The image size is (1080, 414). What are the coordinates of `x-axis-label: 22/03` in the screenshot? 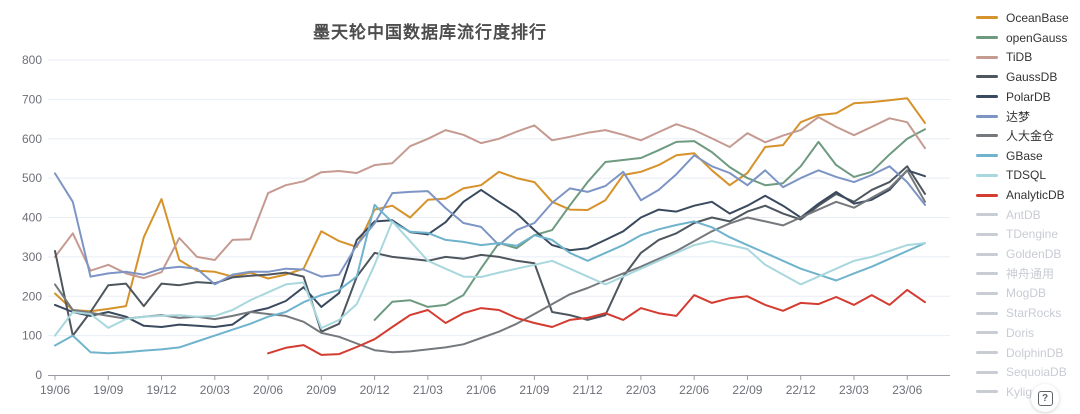 It's located at (641, 390).